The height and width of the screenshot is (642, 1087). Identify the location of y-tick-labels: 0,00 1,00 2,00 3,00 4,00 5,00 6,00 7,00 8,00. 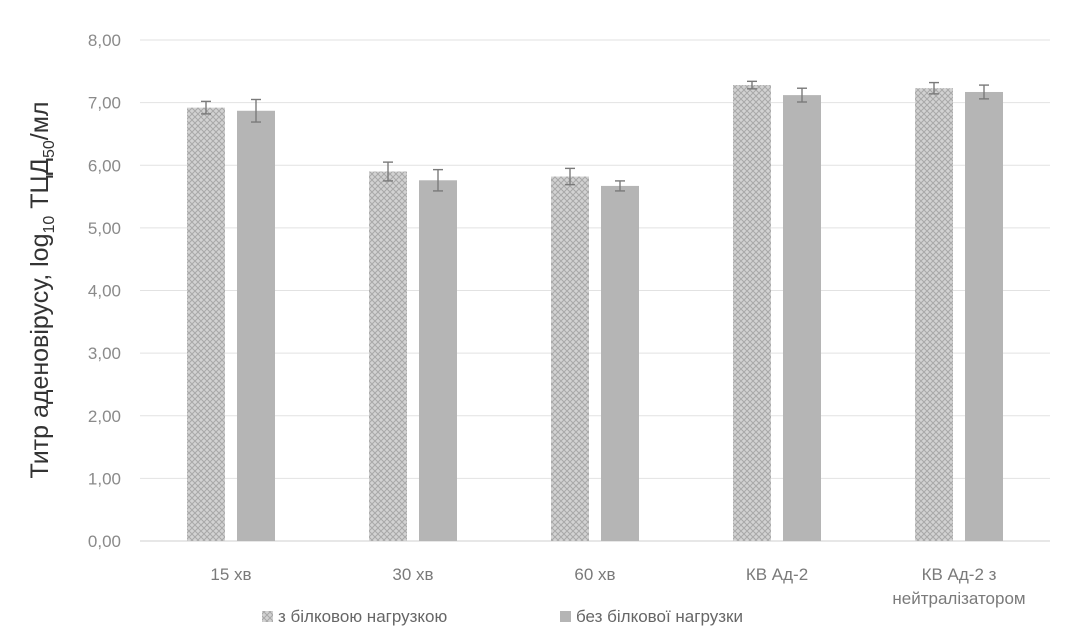
(104, 291).